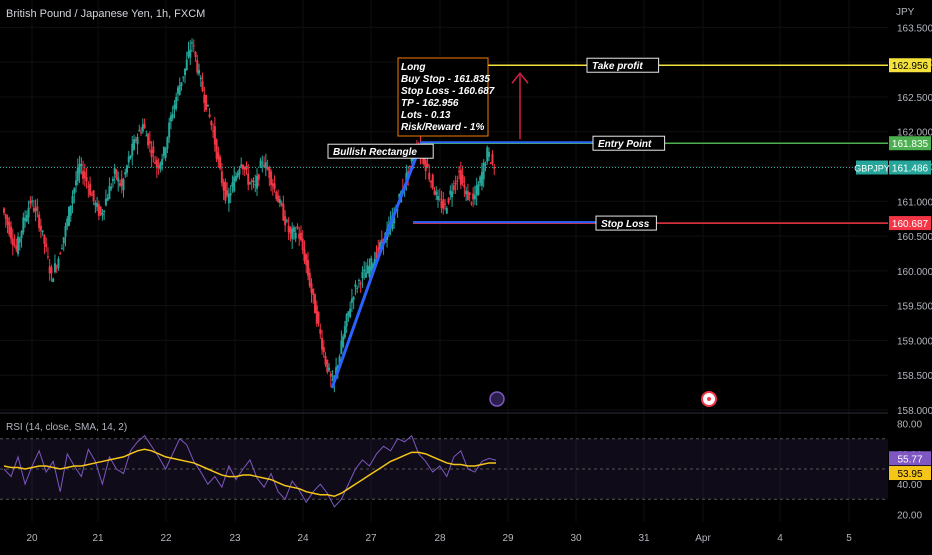 Image resolution: width=932 pixels, height=555 pixels. What do you see at coordinates (914, 307) in the screenshot?
I see `price-tick-label: 159.500` at bounding box center [914, 307].